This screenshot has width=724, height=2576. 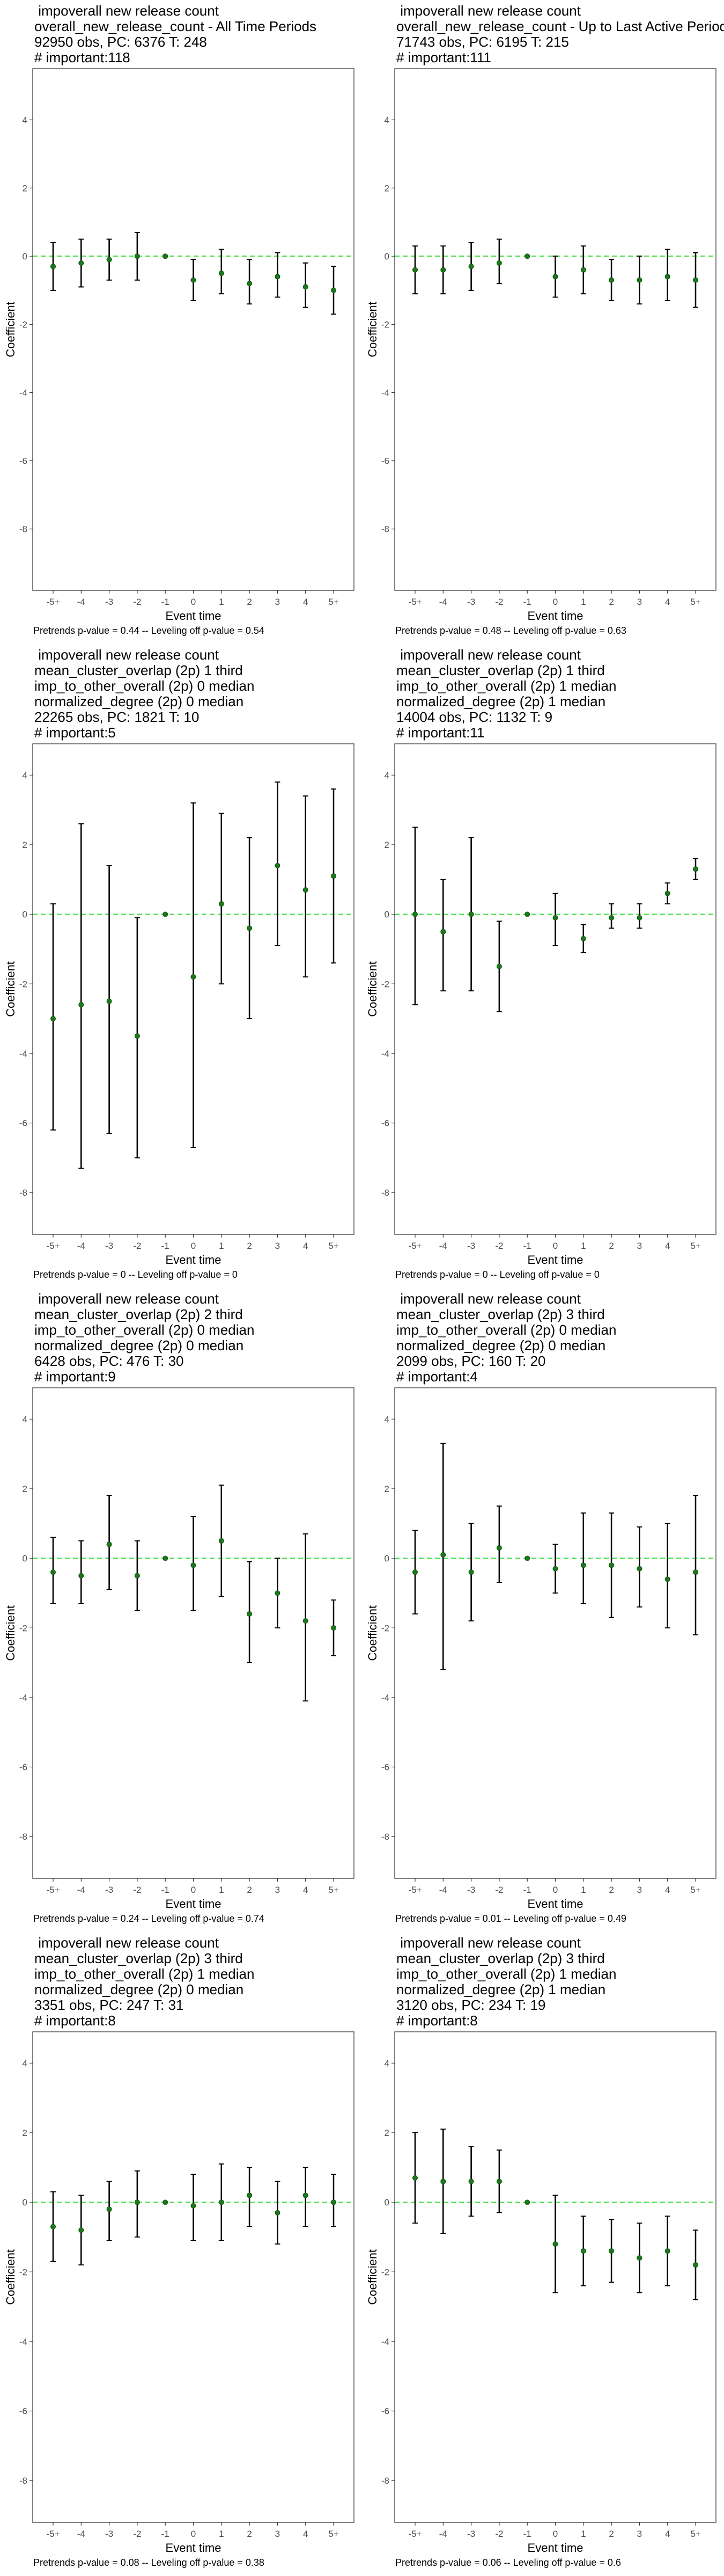 What do you see at coordinates (500, 1958) in the screenshot?
I see `title-line: mean_cluster_overlap (2p) 3 third` at bounding box center [500, 1958].